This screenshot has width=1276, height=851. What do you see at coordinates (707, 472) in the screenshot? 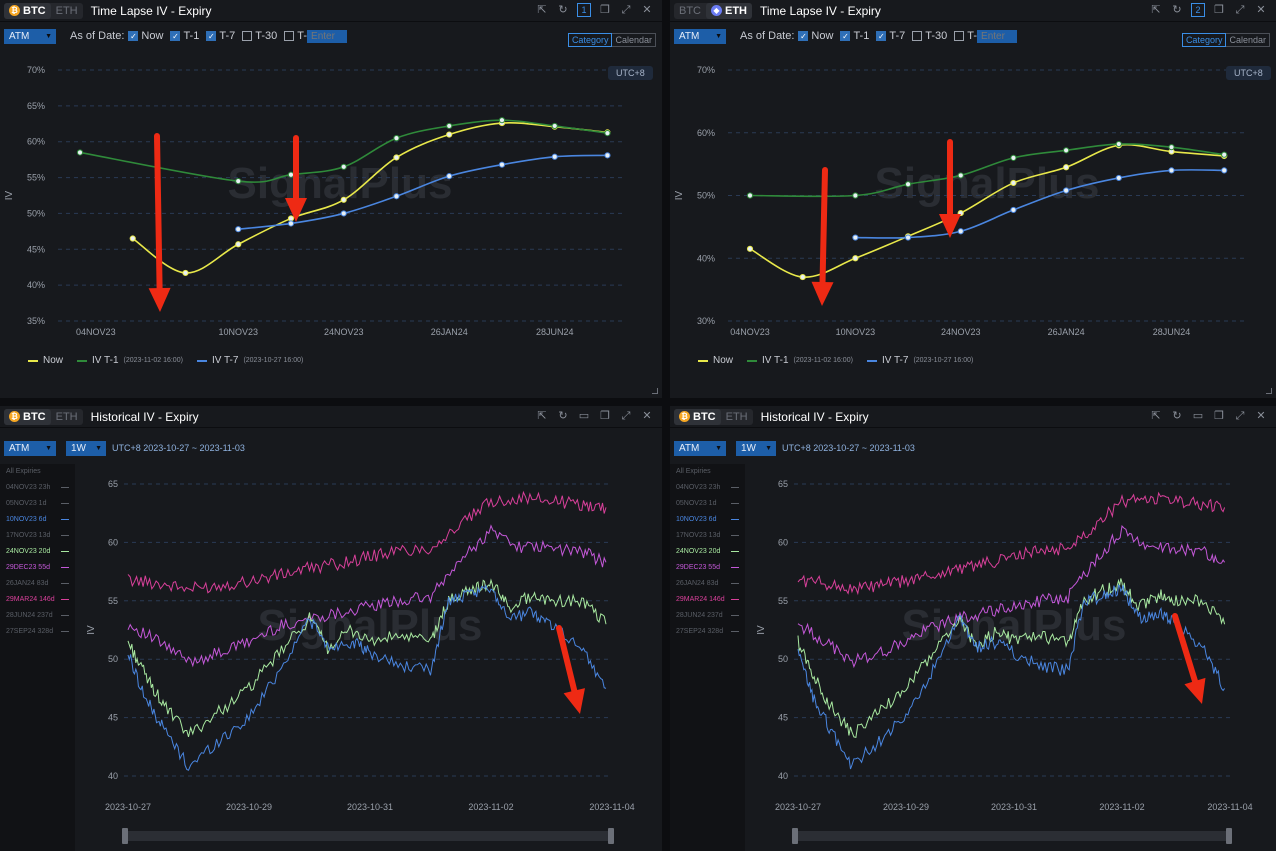
I see `expiry-item: All Expiries` at bounding box center [707, 472].